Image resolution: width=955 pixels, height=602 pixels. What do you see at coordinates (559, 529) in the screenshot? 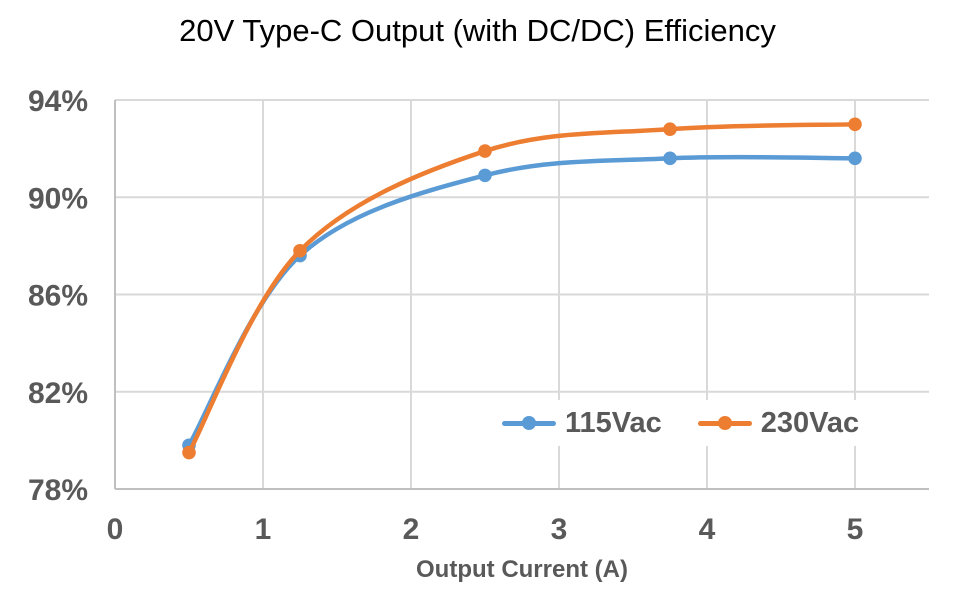
I see `x-tick-label-3: 3` at bounding box center [559, 529].